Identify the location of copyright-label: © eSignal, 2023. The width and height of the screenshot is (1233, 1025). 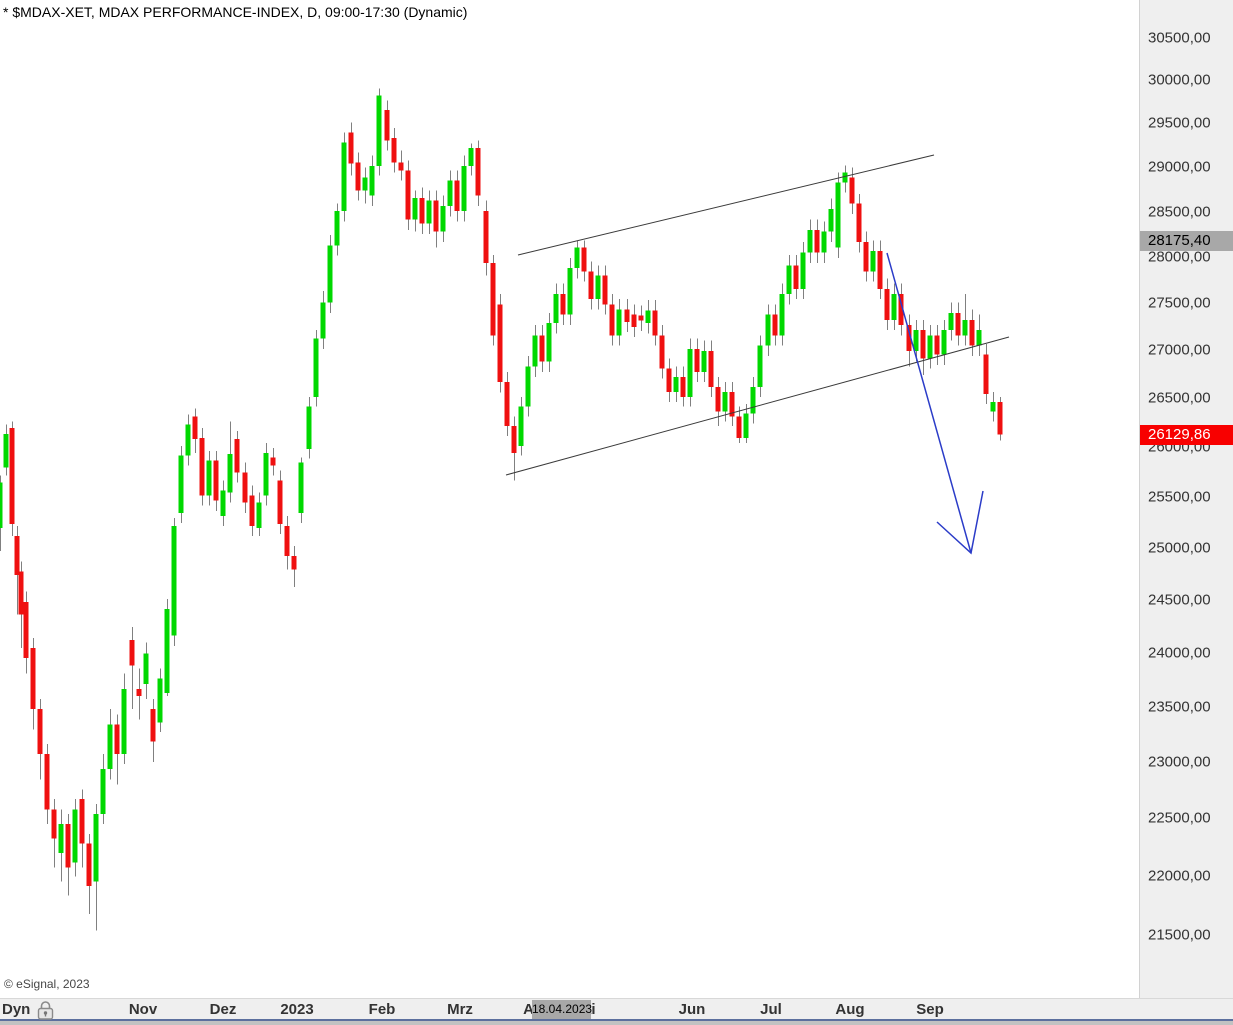
(47, 984).